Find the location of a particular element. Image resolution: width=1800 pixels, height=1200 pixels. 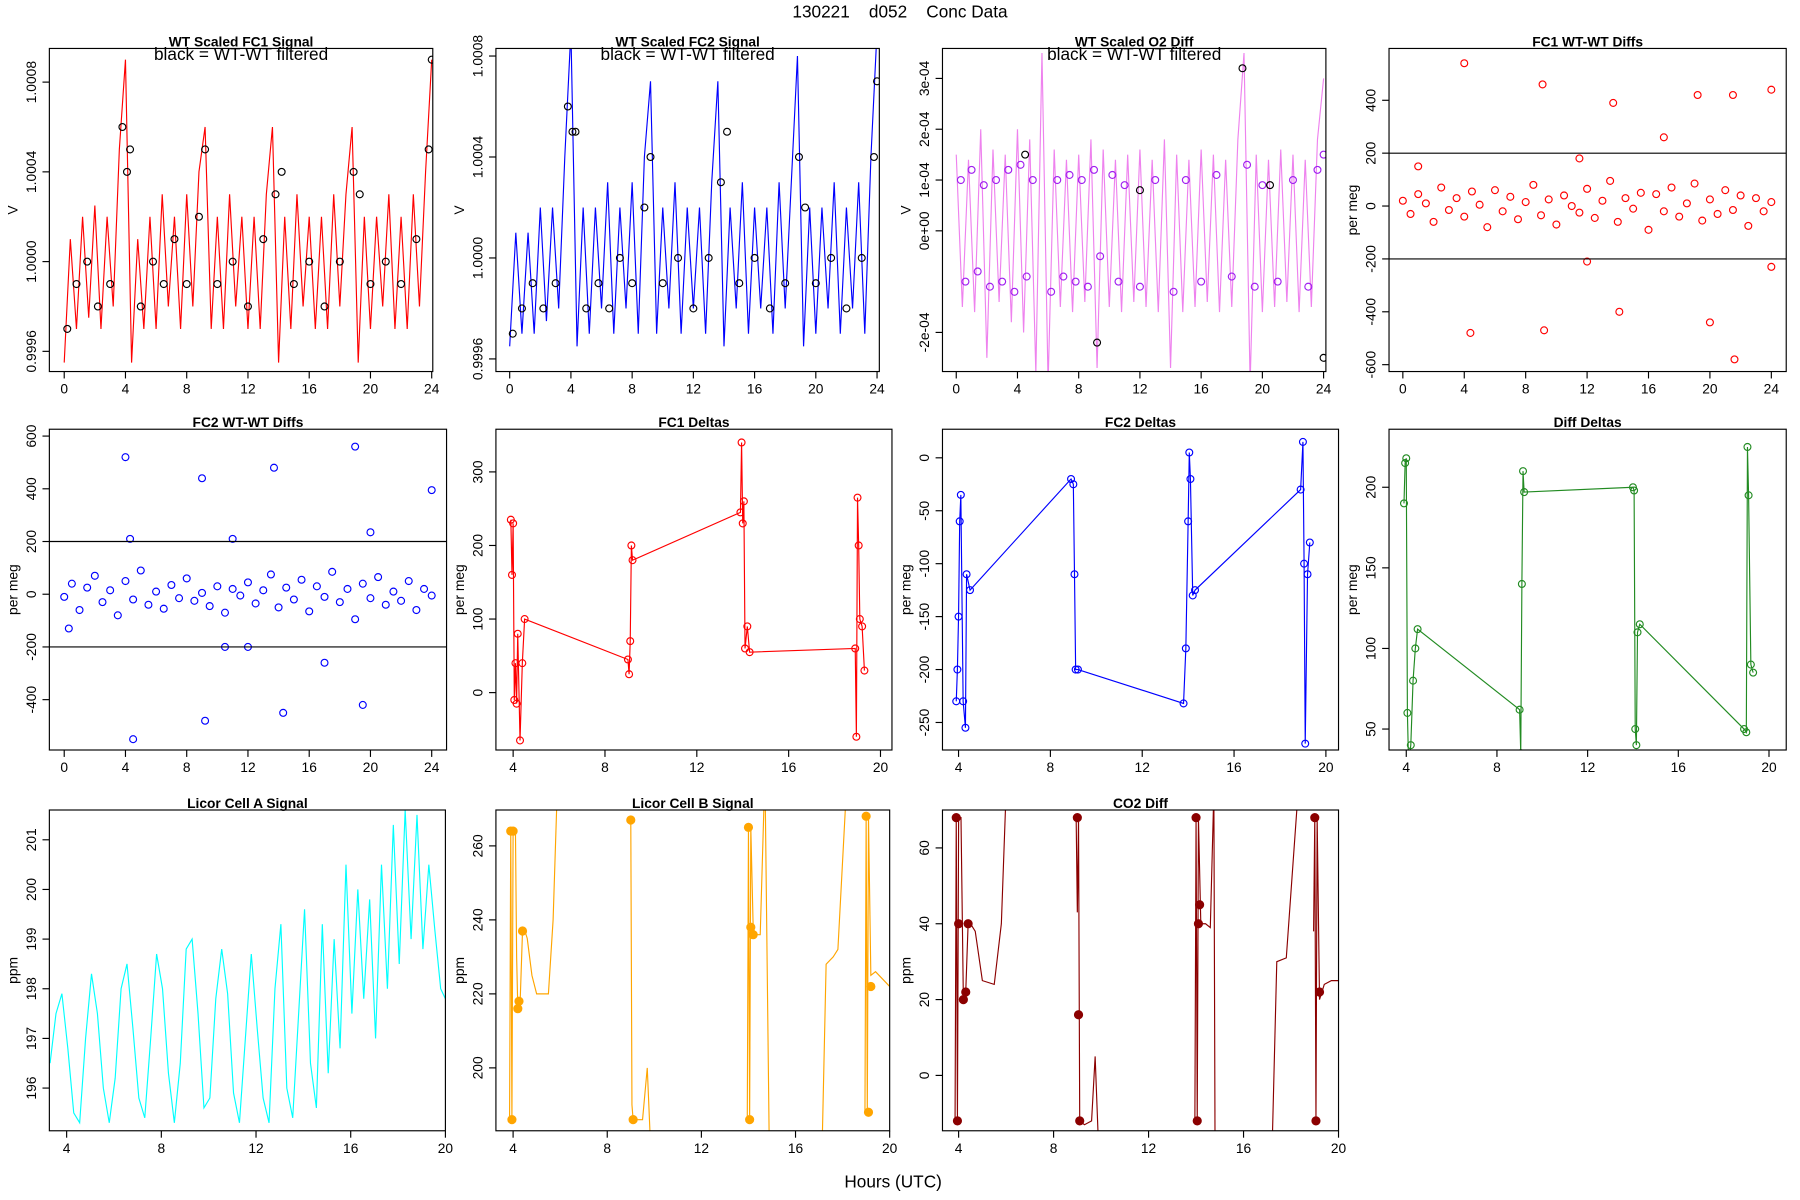

y-axis-label: per meg is located at coordinates (906, 589).